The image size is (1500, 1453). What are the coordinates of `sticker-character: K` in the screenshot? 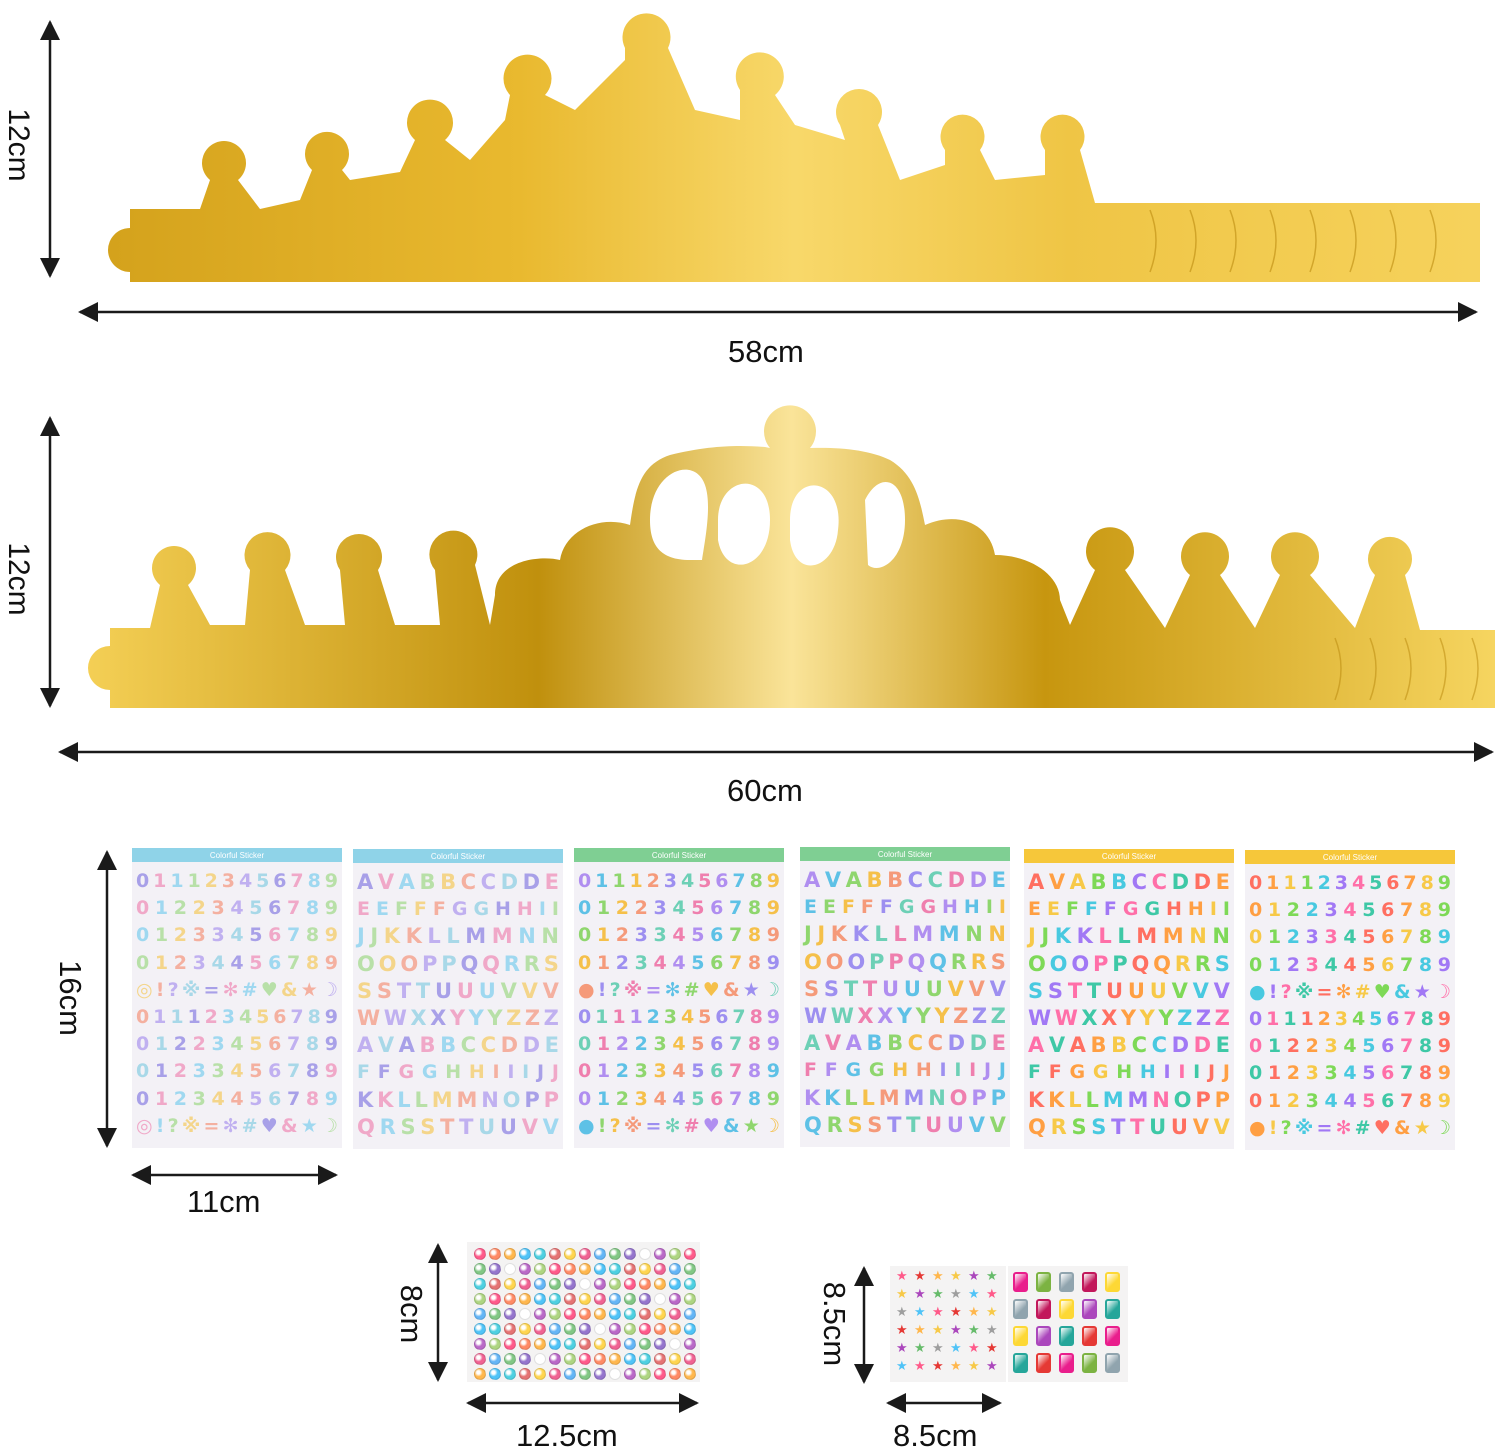 It's located at (365, 1099).